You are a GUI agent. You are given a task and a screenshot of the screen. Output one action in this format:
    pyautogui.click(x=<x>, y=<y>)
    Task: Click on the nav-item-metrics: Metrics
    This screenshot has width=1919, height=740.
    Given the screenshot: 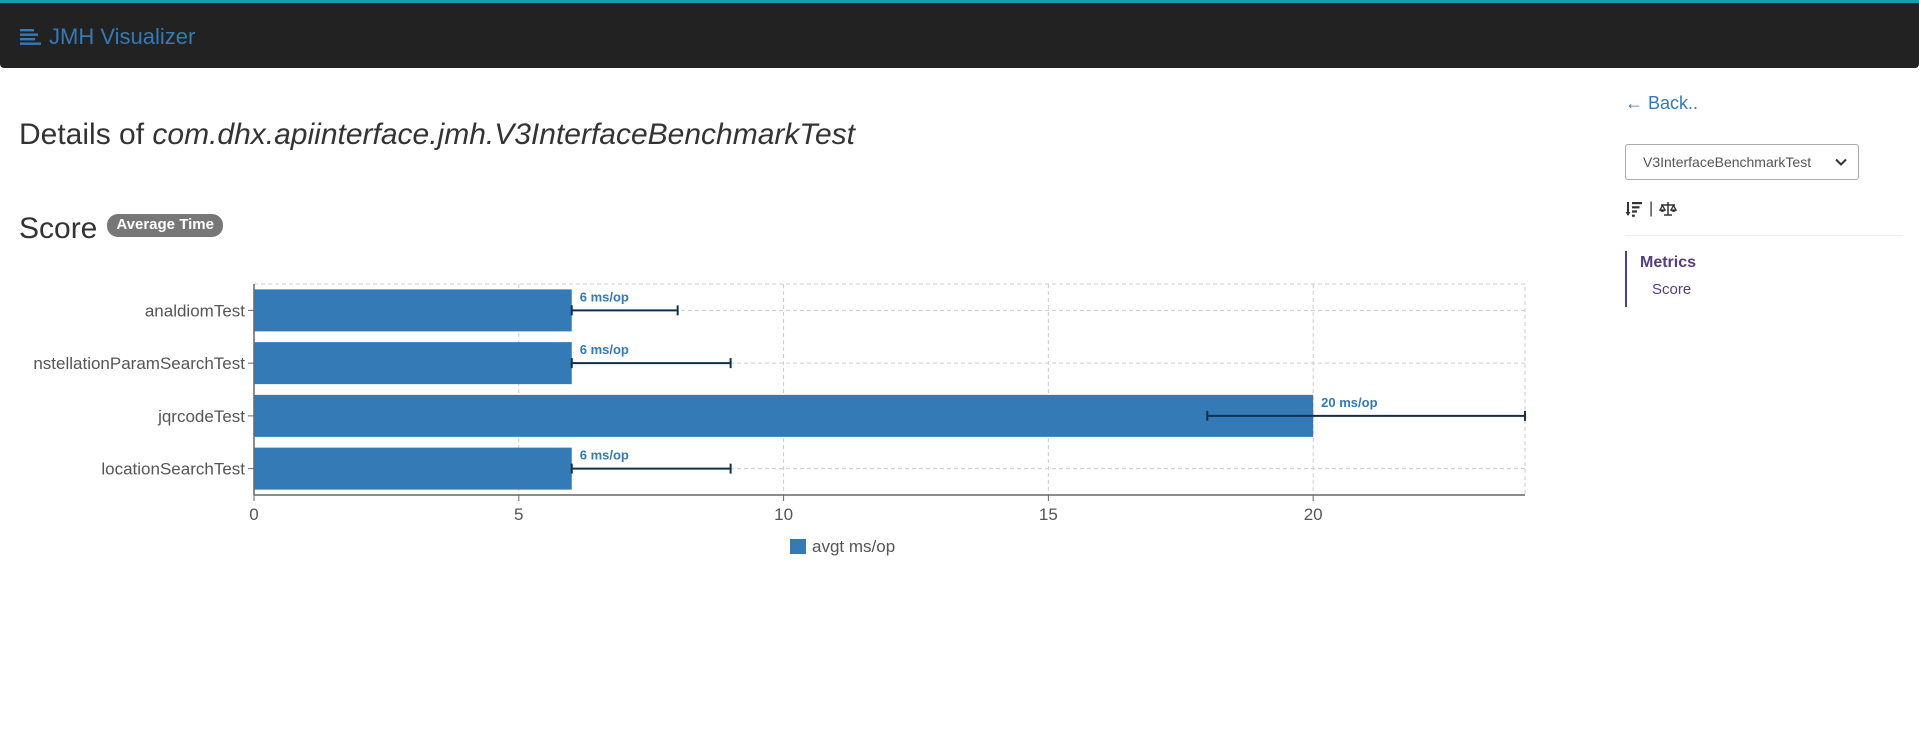 What is the action you would take?
    pyautogui.click(x=1668, y=262)
    